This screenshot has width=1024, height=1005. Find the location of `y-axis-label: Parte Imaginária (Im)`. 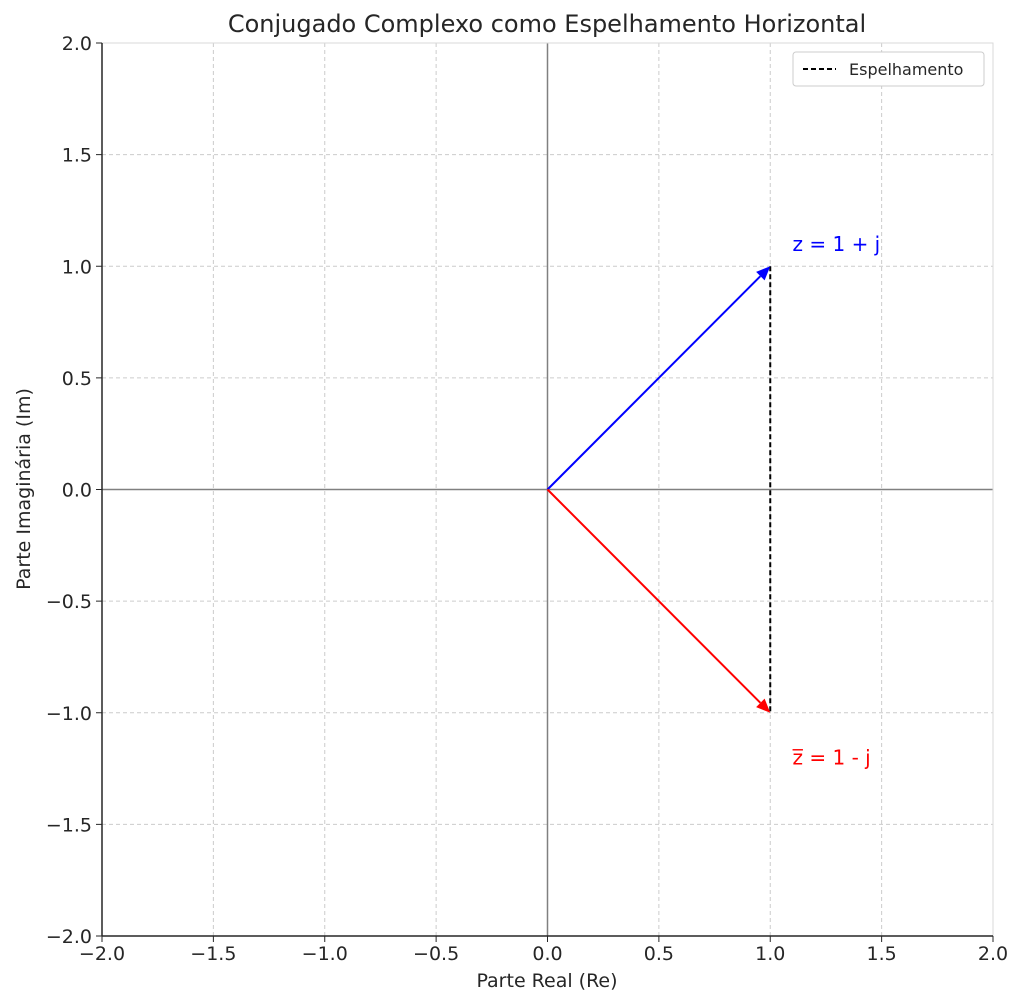

y-axis-label: Parte Imaginária (Im) is located at coordinates (24, 489).